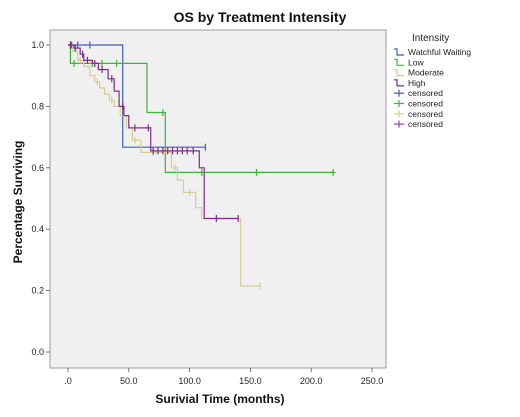 The image size is (520, 417). What do you see at coordinates (426, 73) in the screenshot?
I see `legend-label: Moderate` at bounding box center [426, 73].